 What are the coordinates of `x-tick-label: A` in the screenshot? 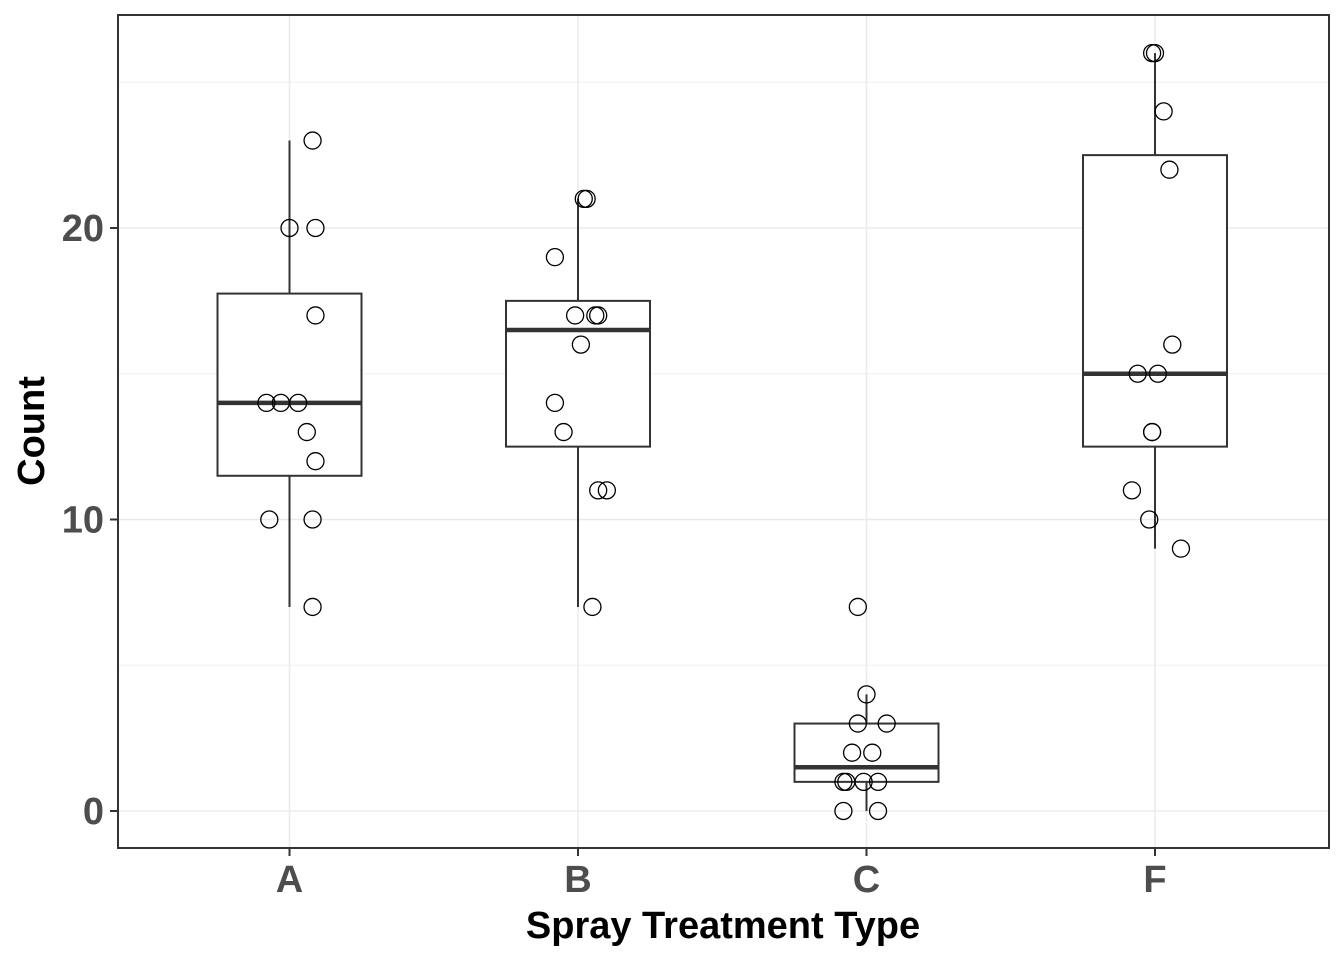 It's located at (289, 880).